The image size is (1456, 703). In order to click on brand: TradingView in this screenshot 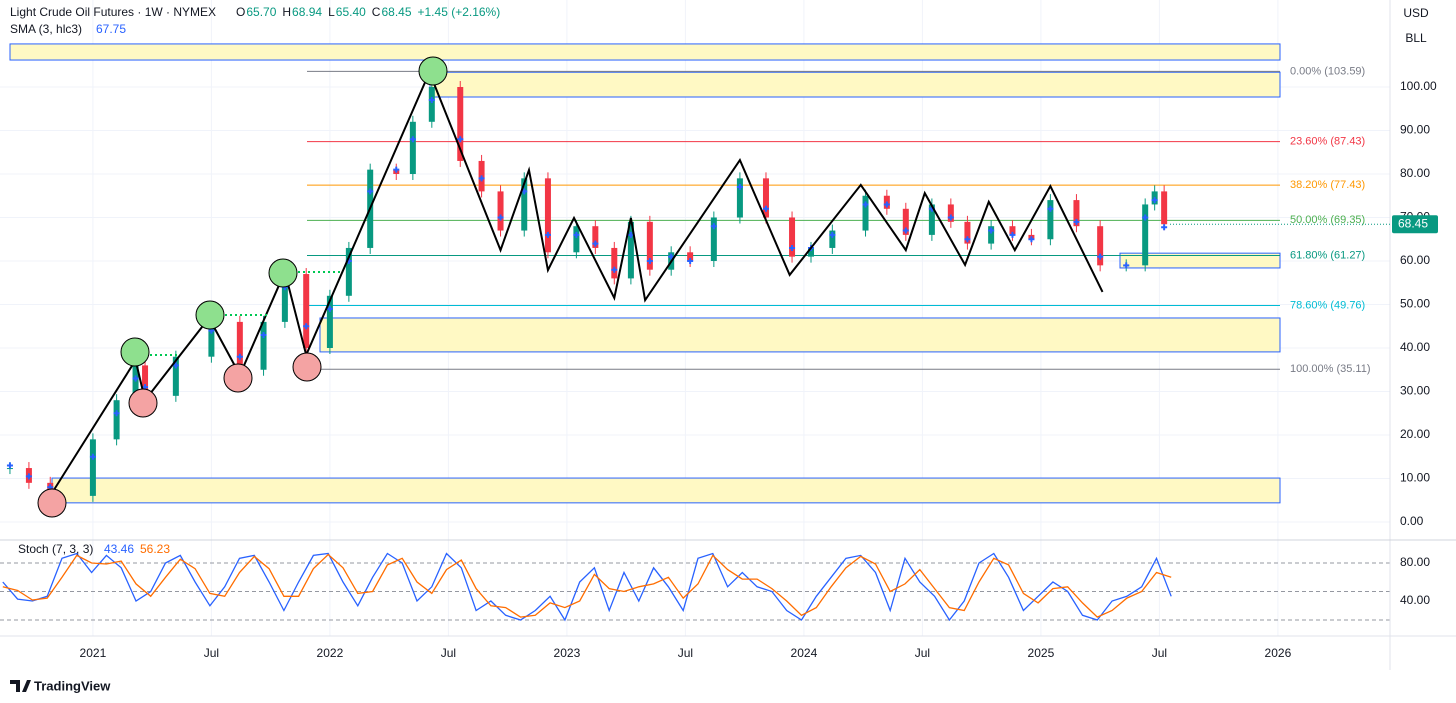, I will do `click(72, 685)`.